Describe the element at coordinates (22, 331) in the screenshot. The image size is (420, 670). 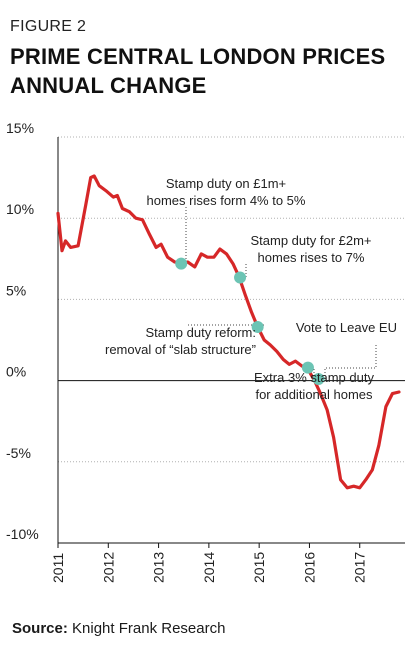
I see `y-axis-ticks: 15% 10% 5% 0% -5% -10%` at that location.